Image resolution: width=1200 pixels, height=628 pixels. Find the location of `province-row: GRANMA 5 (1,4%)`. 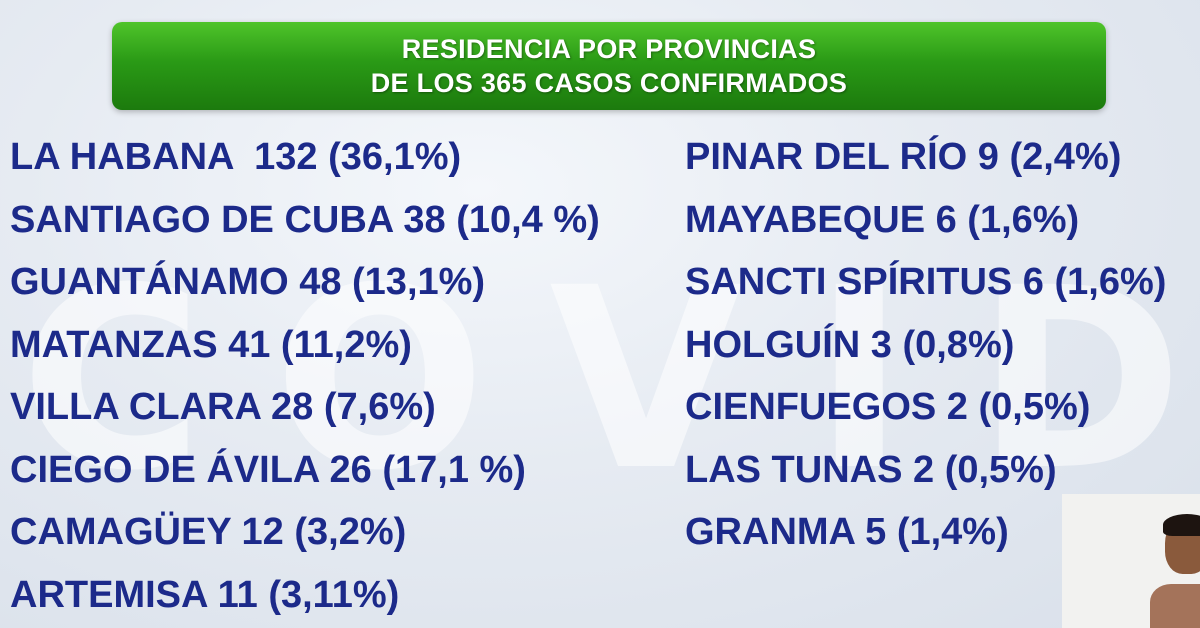

province-row: GRANMA 5 (1,4%) is located at coordinates (942, 532).